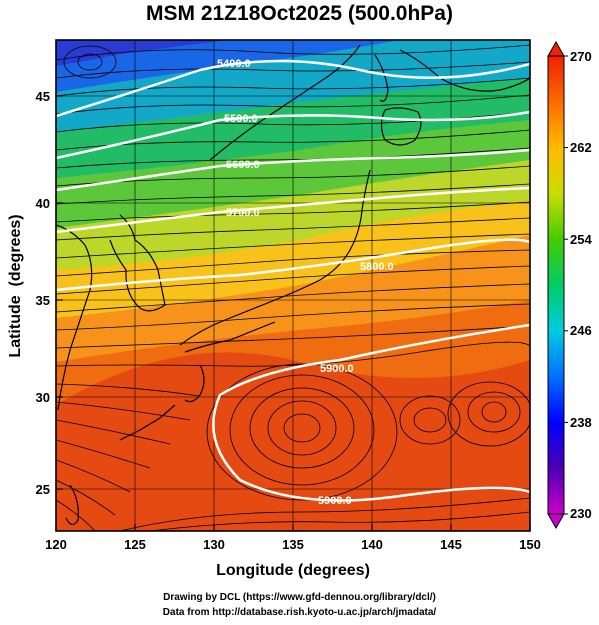 Image resolution: width=599 pixels, height=625 pixels. Describe the element at coordinates (43, 300) in the screenshot. I see `y-tick-label: 35` at that location.